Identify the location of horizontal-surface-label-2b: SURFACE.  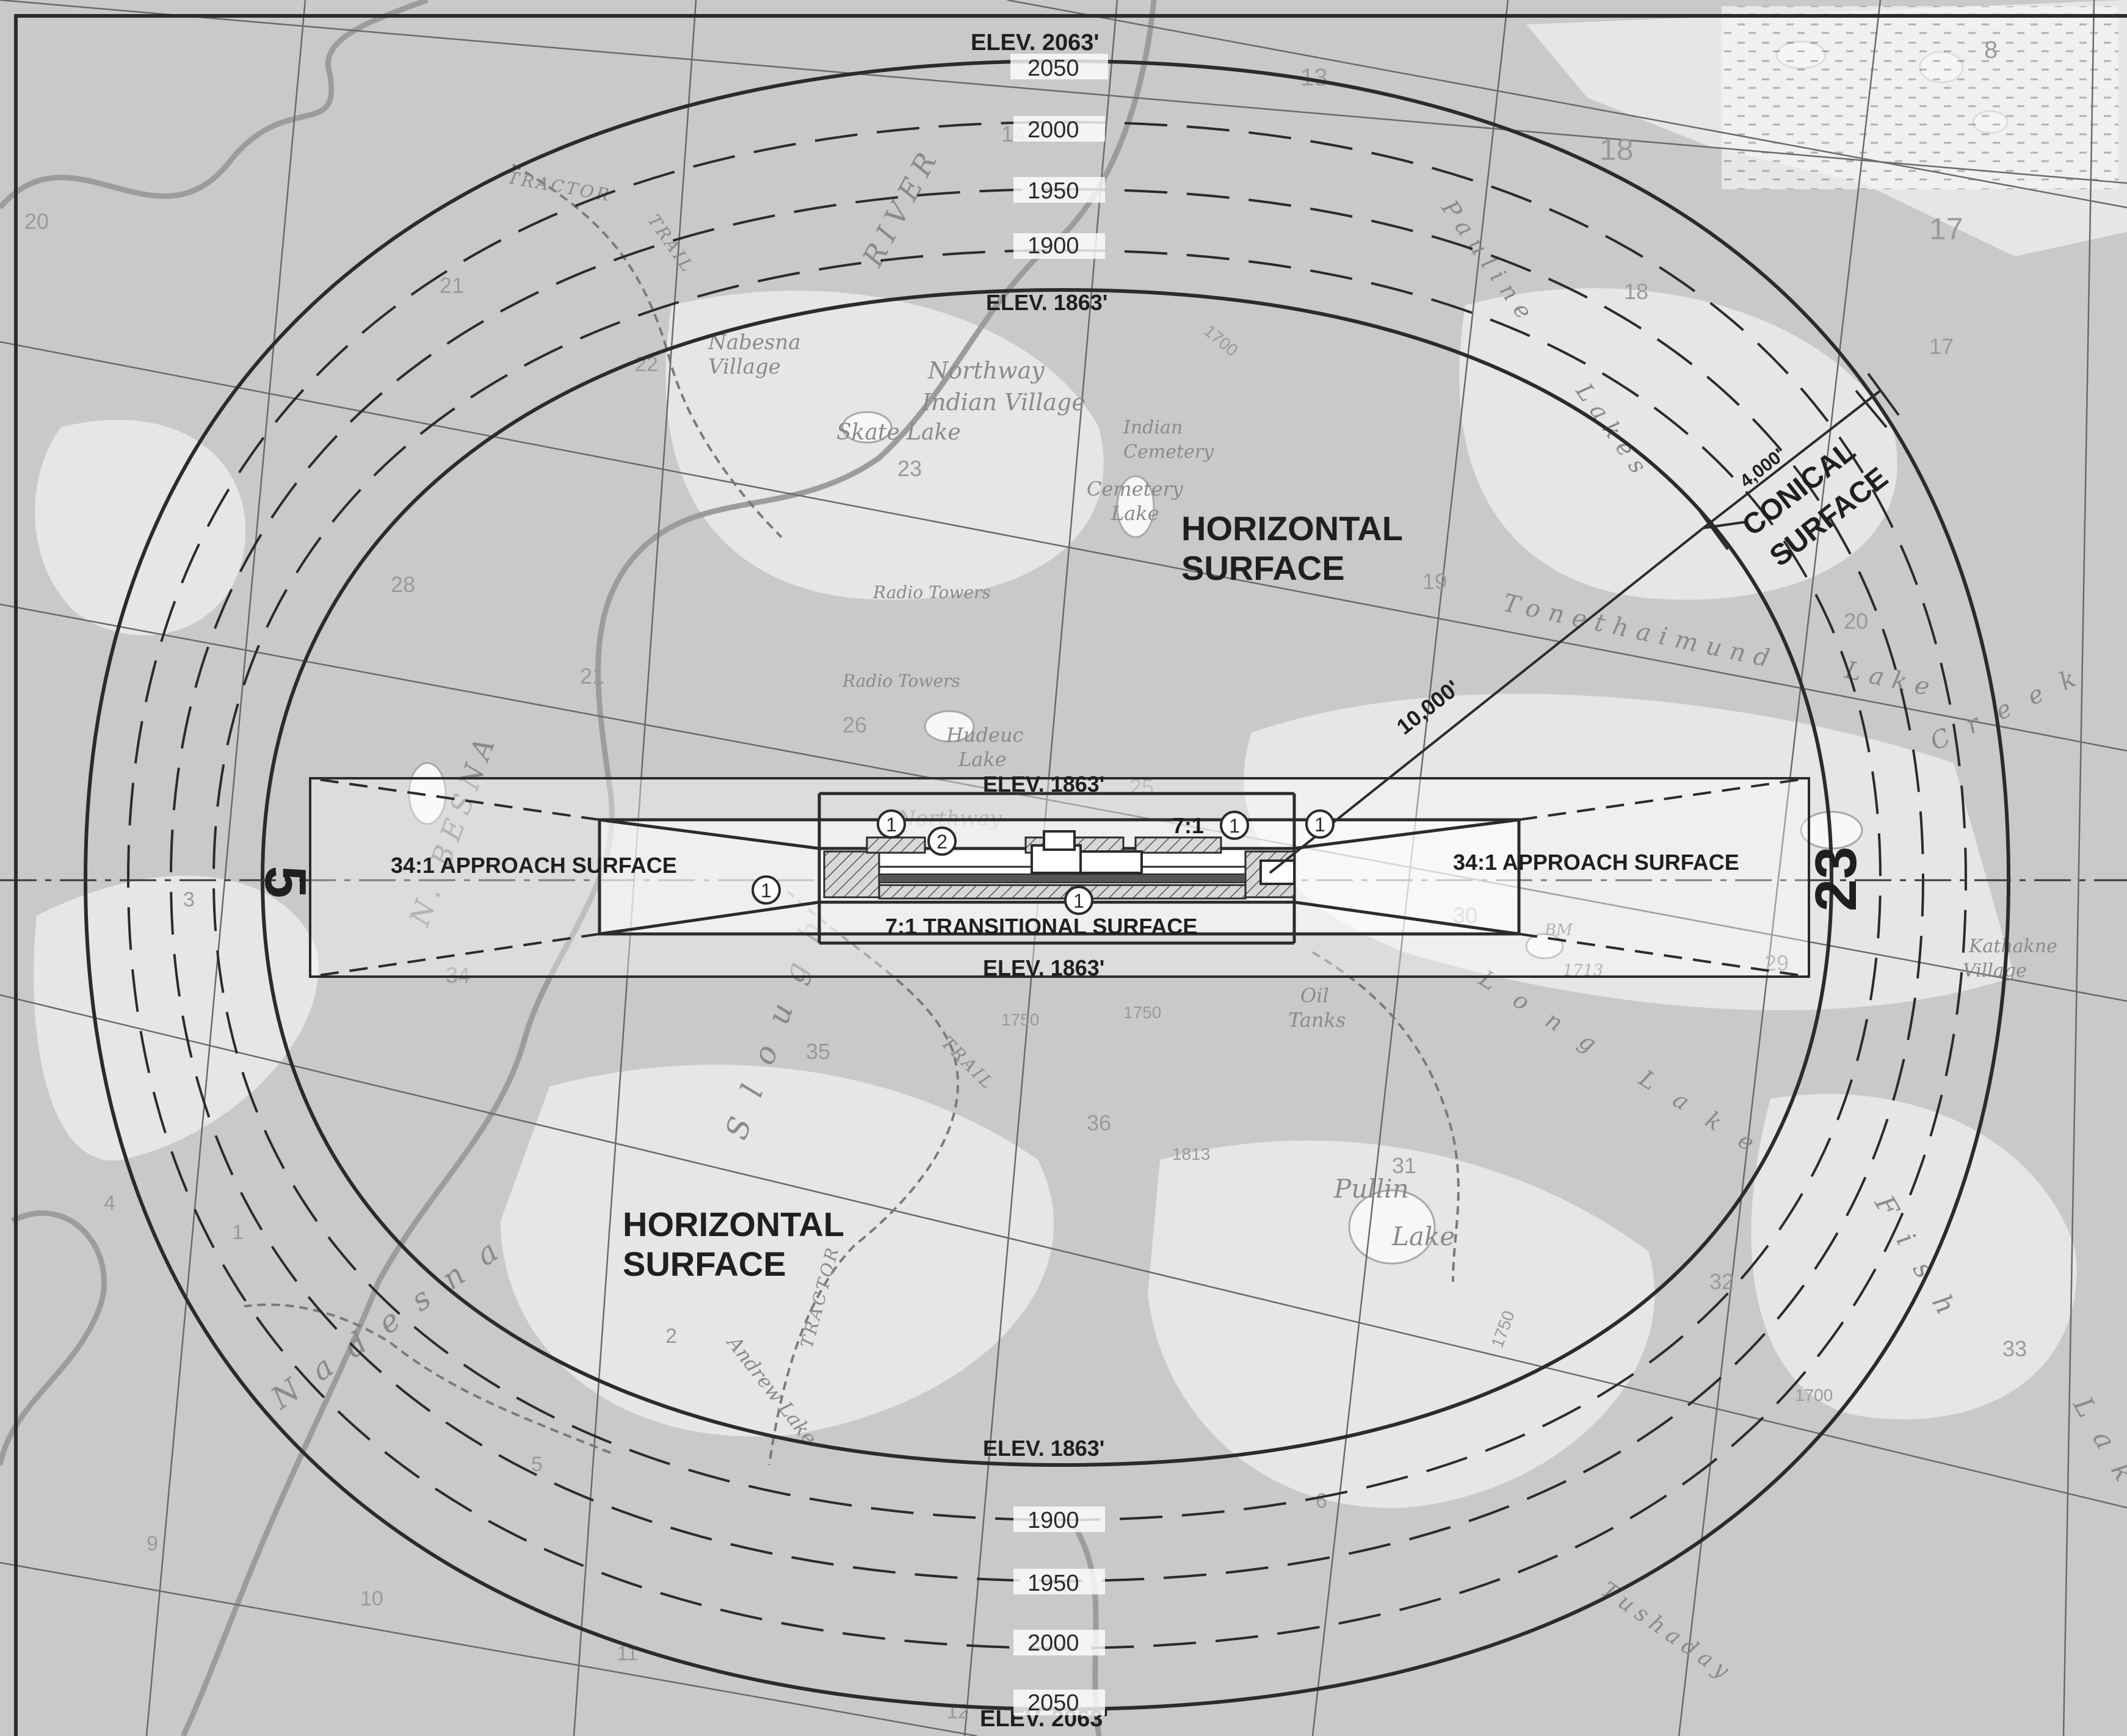
(704, 1264).